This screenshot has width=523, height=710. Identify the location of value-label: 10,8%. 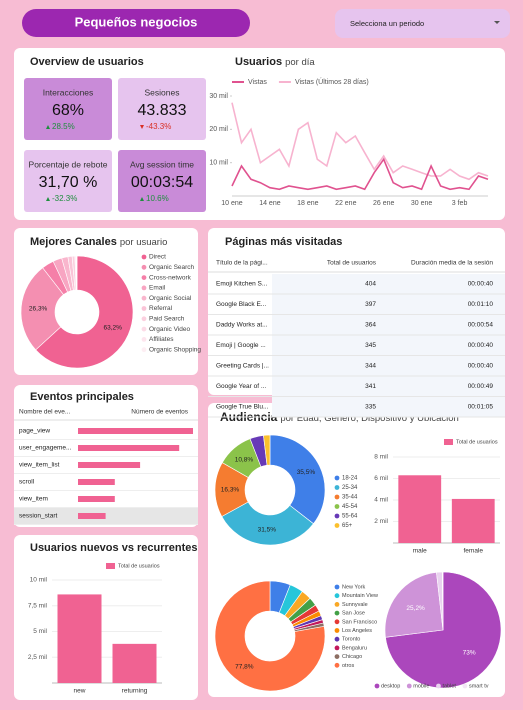
(244, 459).